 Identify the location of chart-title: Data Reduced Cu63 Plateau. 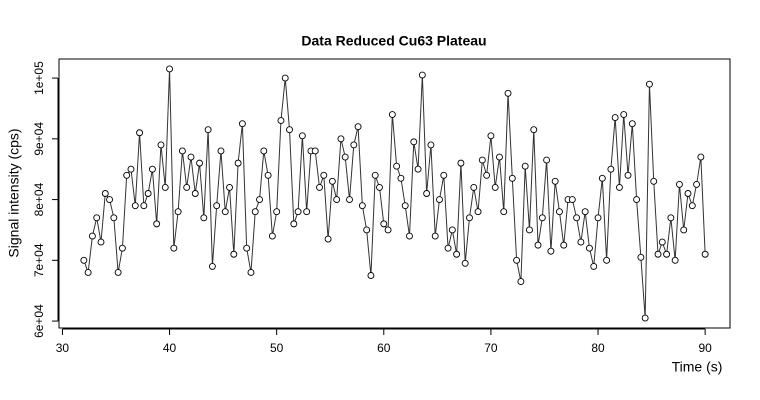
(393, 41).